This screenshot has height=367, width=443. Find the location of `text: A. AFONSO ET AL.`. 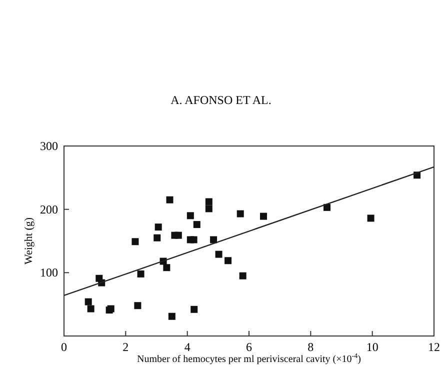

text: A. AFONSO ET AL. is located at coordinates (221, 100).